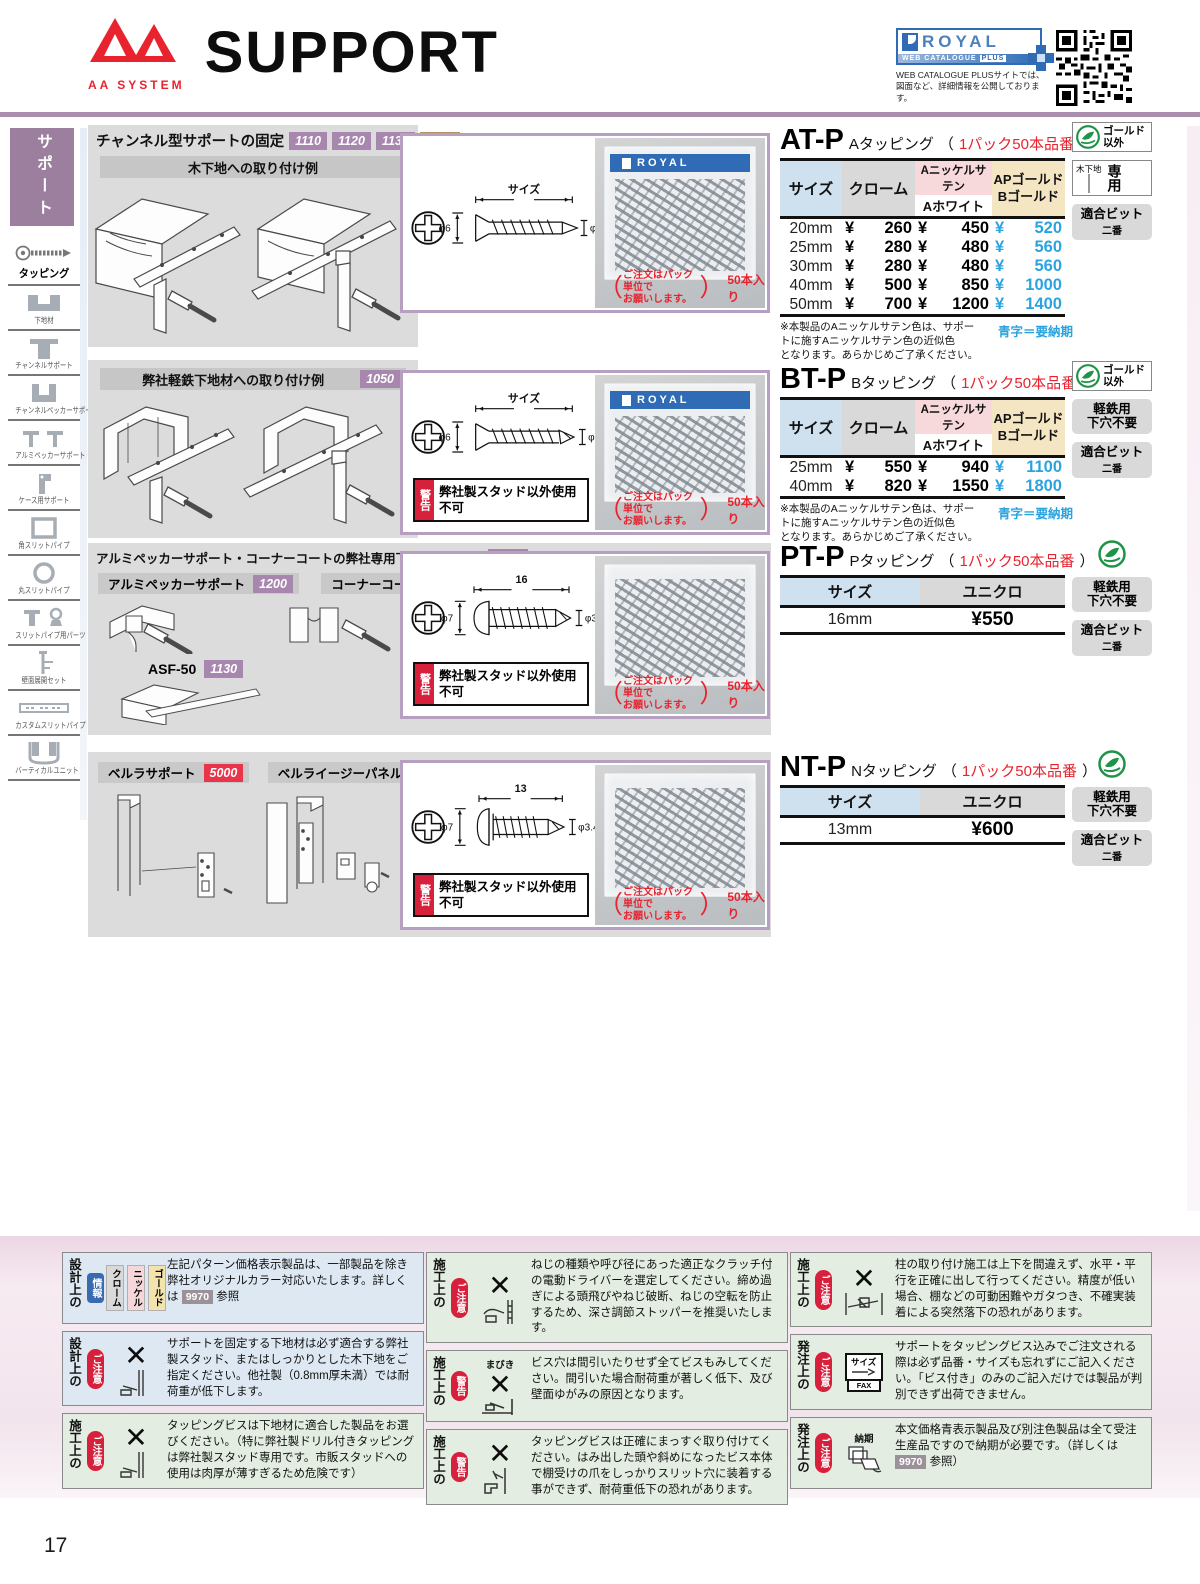 The width and height of the screenshot is (1200, 1584). Describe the element at coordinates (95, 1368) in the screenshot. I see `caution-pill: ご注意` at that location.